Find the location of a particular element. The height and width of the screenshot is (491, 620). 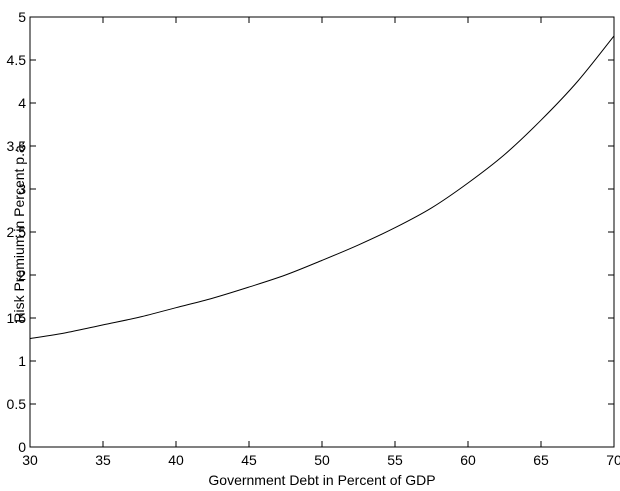

y-tick-label: 4 is located at coordinates (22, 103).